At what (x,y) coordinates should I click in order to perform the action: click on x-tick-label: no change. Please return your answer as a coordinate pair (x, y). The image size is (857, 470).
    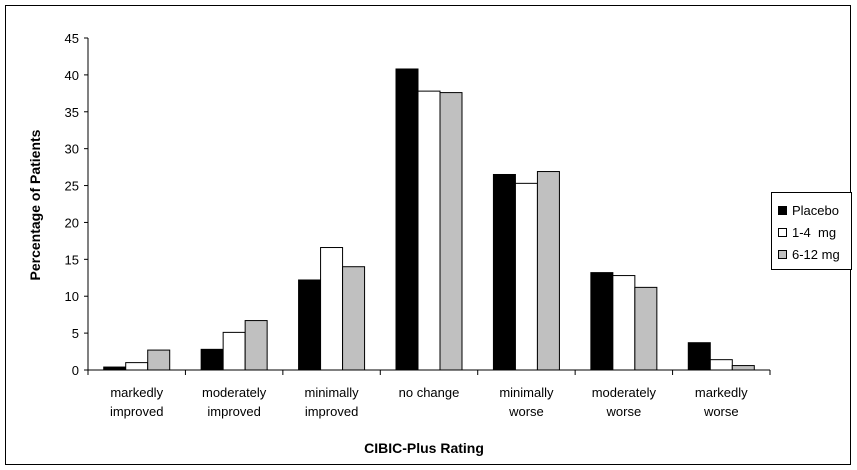
    Looking at the image, I should click on (429, 392).